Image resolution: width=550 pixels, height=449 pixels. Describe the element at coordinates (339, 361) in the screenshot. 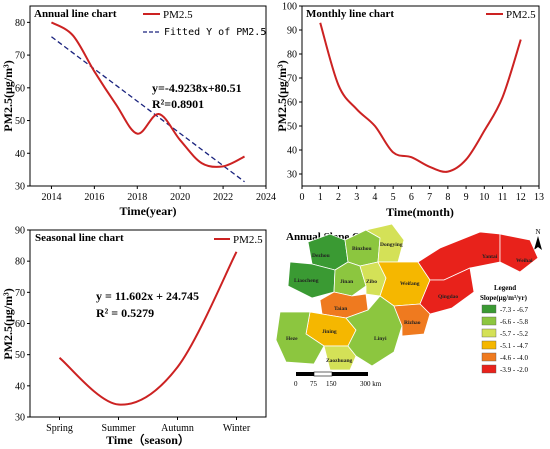

I see `city-zaozhuang: Zaozhuang` at that location.